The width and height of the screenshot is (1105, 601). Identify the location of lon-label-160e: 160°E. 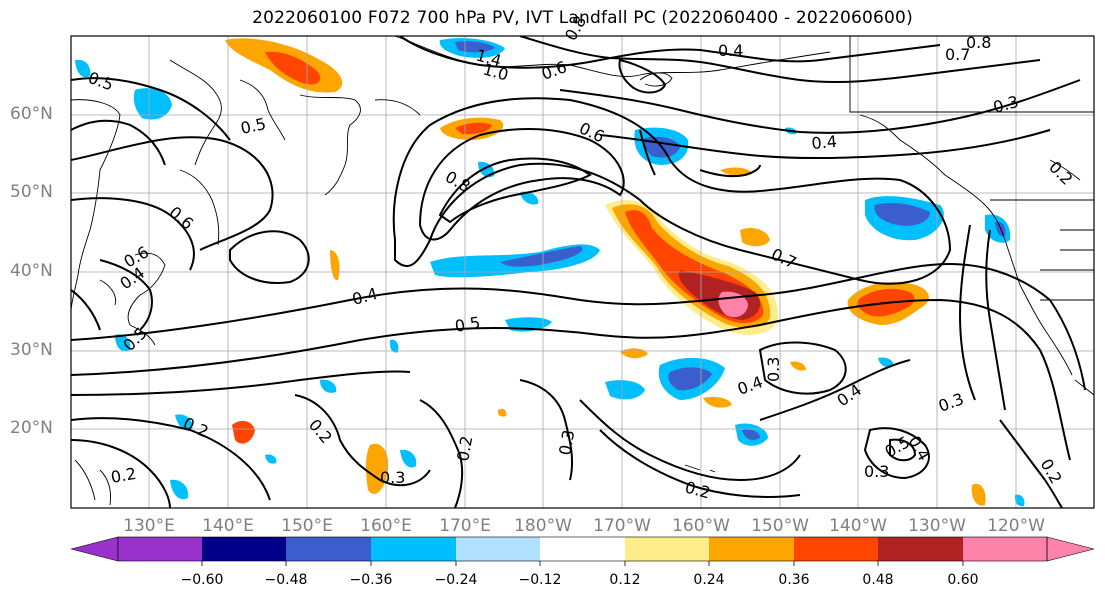
(386, 526).